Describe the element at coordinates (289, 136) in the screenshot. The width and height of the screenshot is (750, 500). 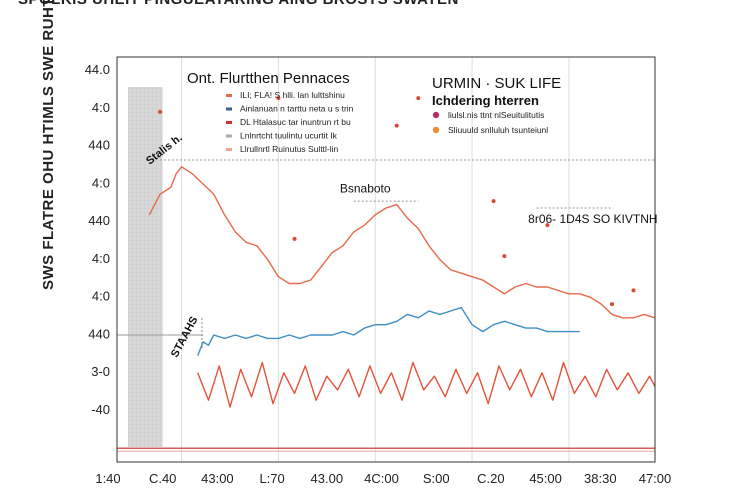
I see `legend-left-label: Lnlnrtcht tuulintu ucurtit Ik` at that location.